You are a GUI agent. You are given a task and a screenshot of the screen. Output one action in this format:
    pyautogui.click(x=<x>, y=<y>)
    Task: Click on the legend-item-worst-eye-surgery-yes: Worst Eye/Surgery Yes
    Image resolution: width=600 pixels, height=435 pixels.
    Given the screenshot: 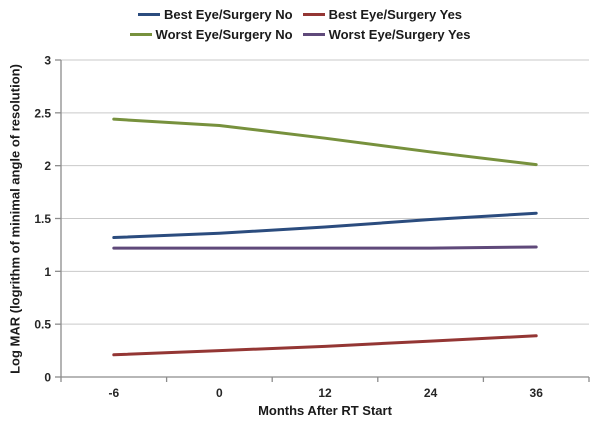 What is the action you would take?
    pyautogui.click(x=386, y=34)
    